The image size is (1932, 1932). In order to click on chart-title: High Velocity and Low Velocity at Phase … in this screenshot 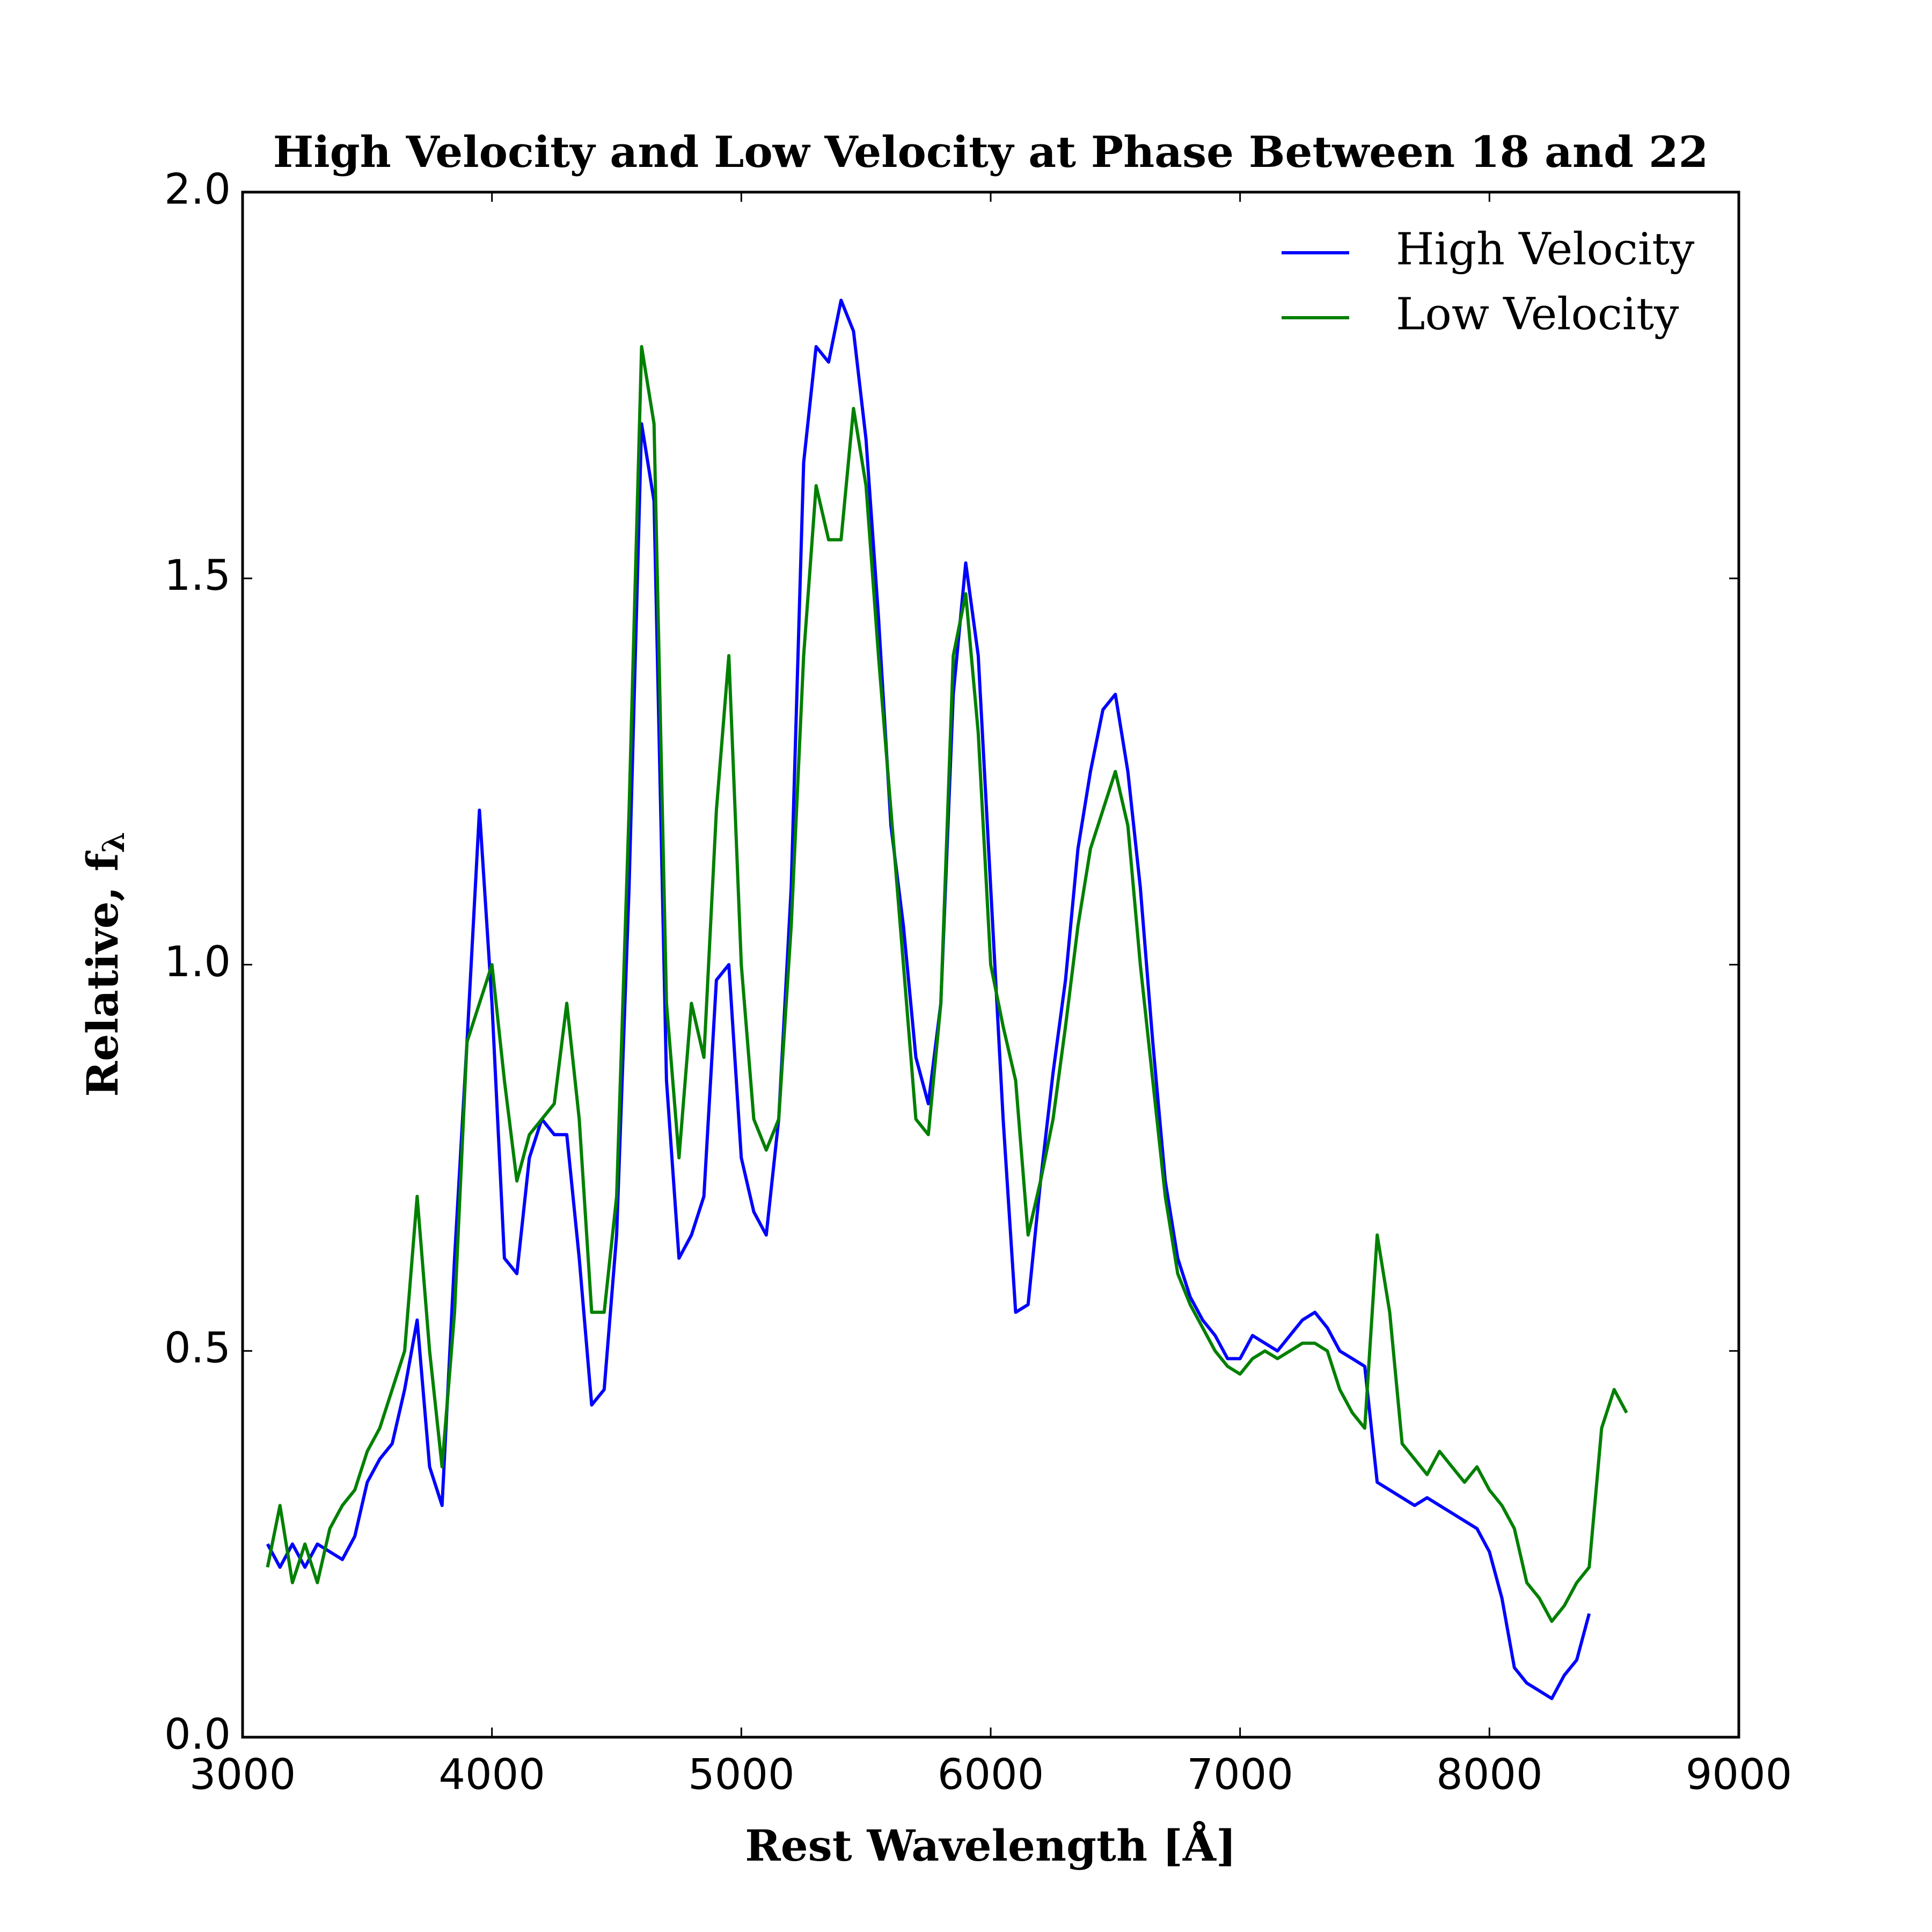, I will do `click(991, 152)`.